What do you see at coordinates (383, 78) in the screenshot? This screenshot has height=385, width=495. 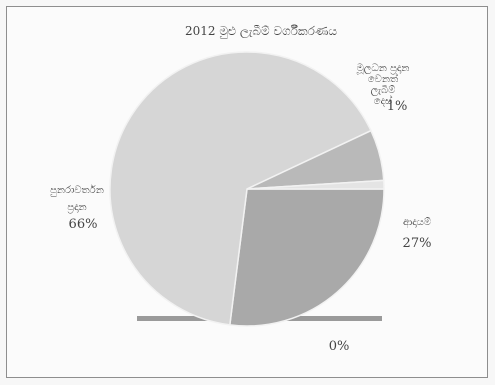 I see `slice-category-label: වෙනත්` at bounding box center [383, 78].